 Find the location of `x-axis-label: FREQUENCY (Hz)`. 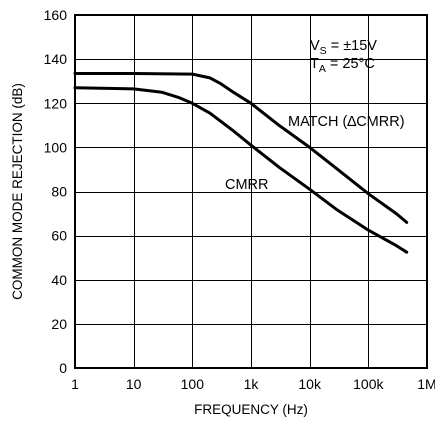

x-axis-label: FREQUENCY (Hz) is located at coordinates (251, 409).